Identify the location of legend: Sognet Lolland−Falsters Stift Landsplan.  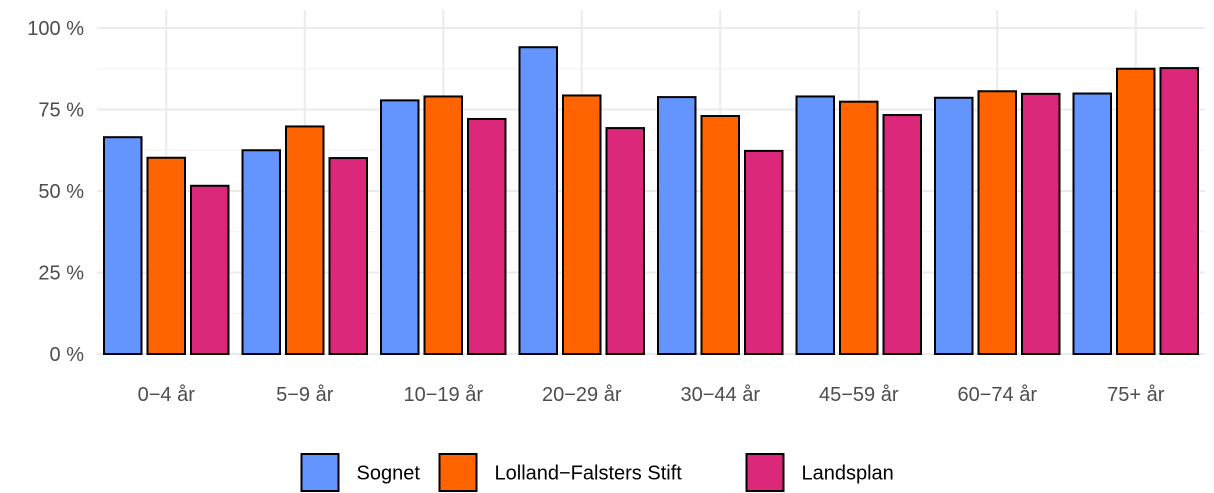
(597, 472).